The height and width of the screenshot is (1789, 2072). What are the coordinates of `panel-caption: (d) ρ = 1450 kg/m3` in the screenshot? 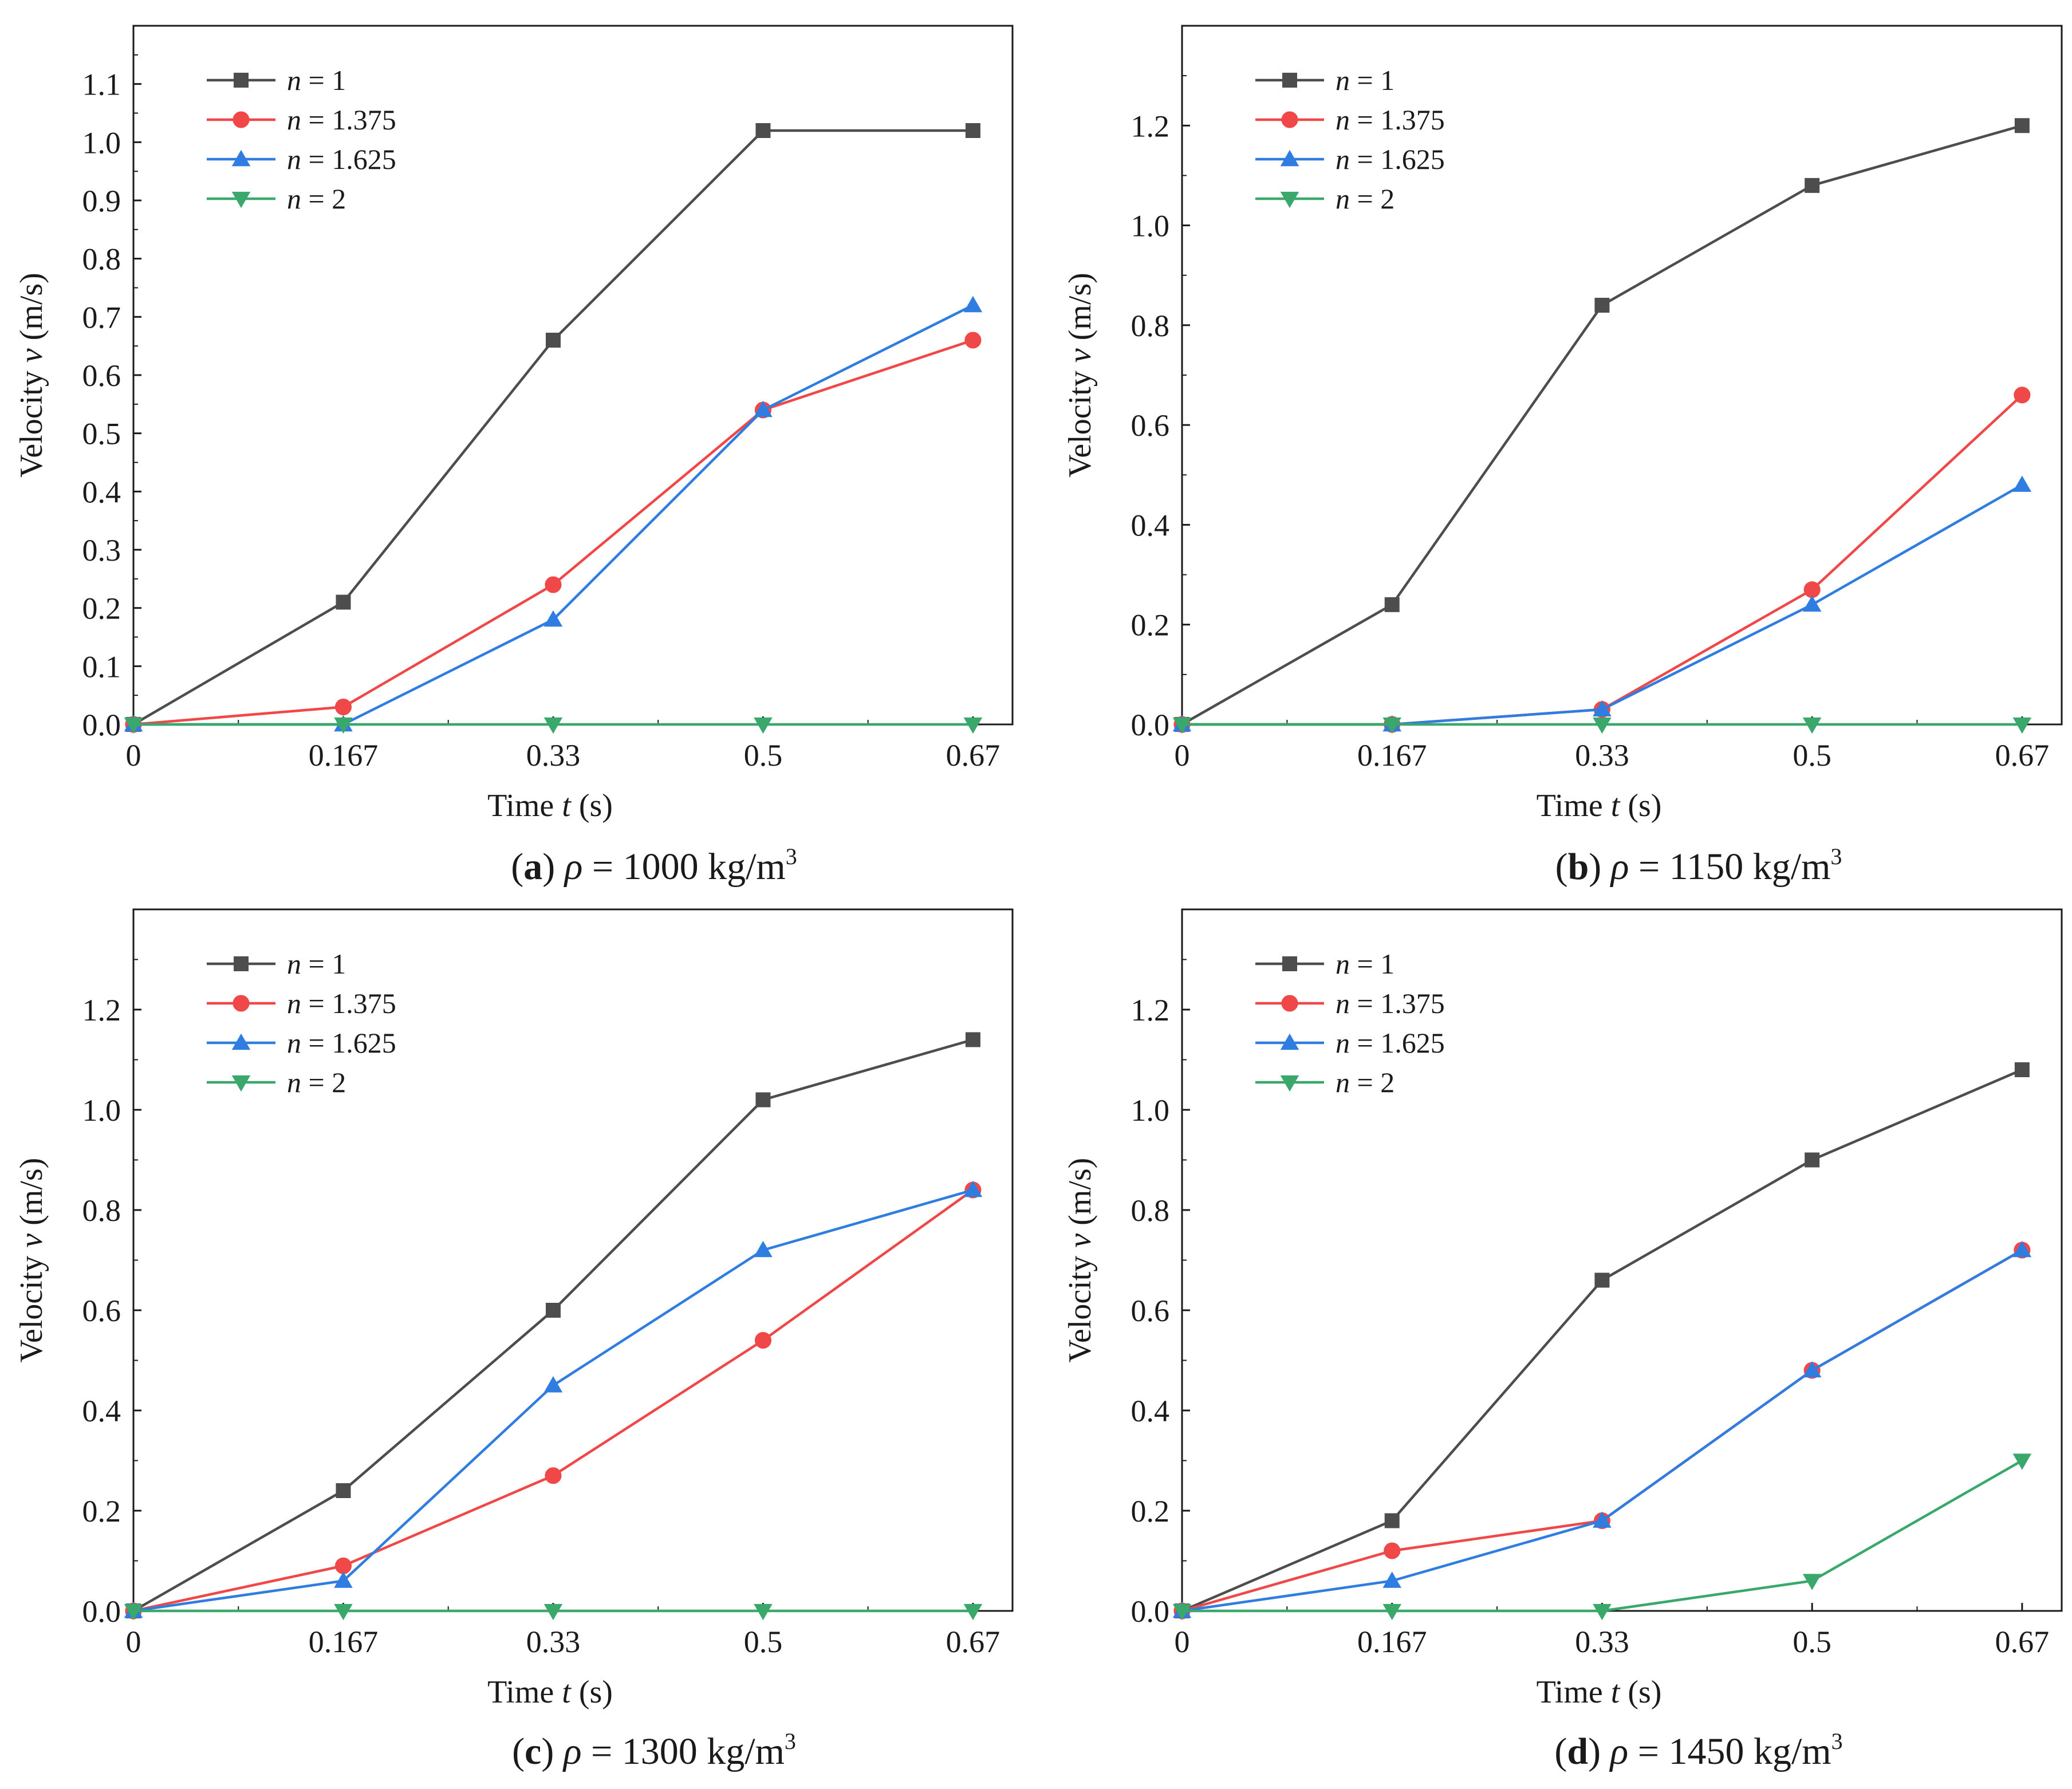 It's located at (1698, 1750).